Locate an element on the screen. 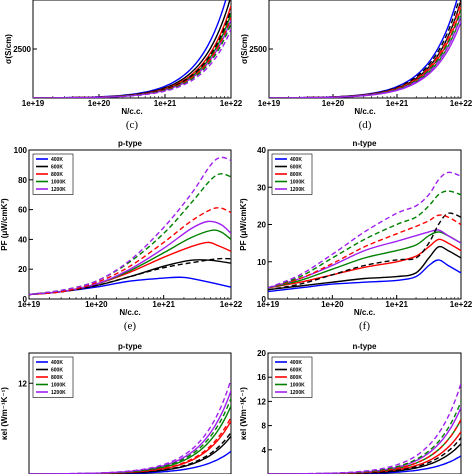 This screenshot has width=474, height=474. y-tick-label: 80 is located at coordinates (22, 180).